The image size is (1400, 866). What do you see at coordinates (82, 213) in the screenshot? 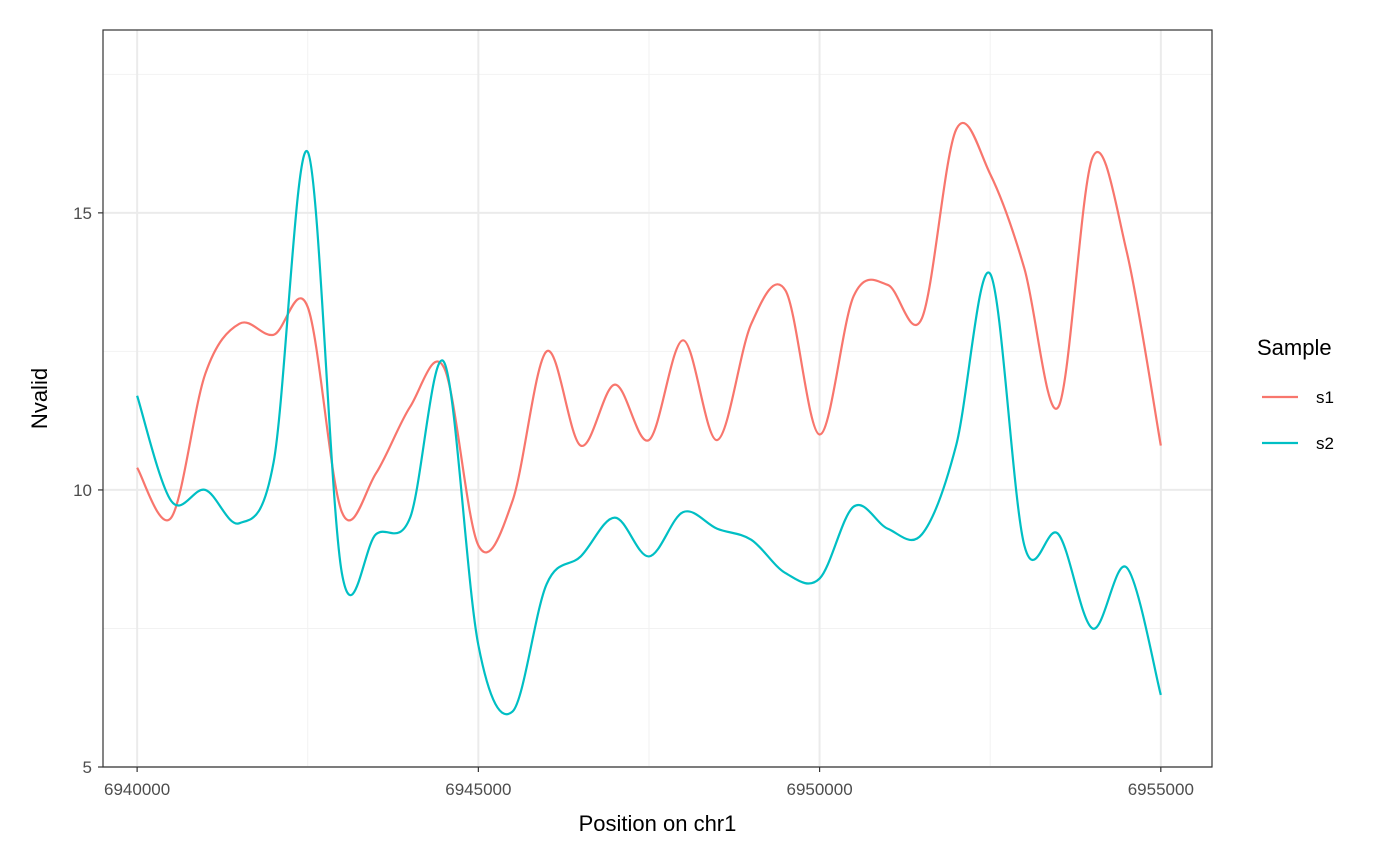
I see `y-tick-label: 15` at bounding box center [82, 213].